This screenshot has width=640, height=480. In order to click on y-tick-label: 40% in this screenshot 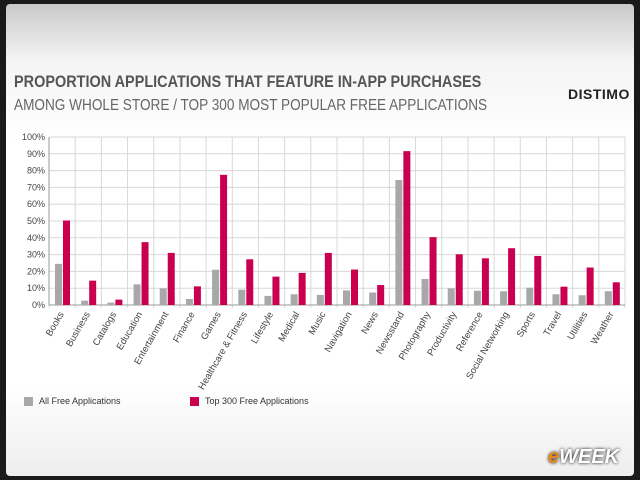, I will do `click(36, 238)`.